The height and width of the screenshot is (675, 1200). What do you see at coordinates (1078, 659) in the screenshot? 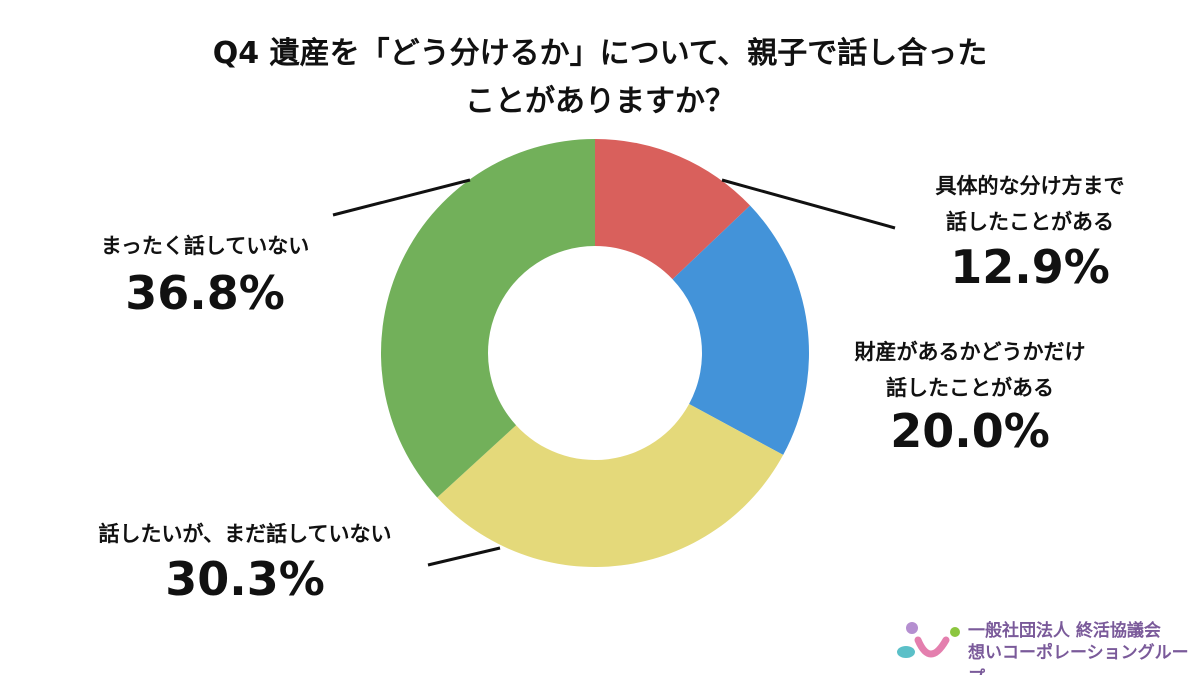
I see `logo-text: 想いコーポレーショングループ` at bounding box center [1078, 659].